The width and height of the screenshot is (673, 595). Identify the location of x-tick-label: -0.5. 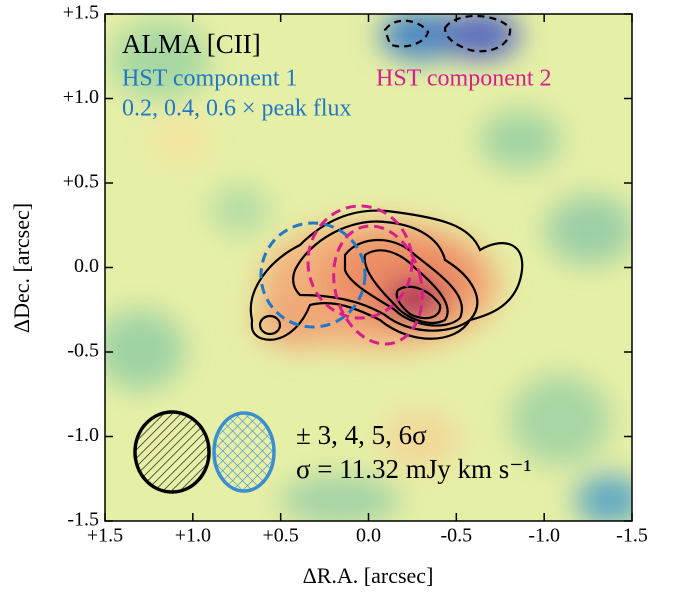
(456, 536).